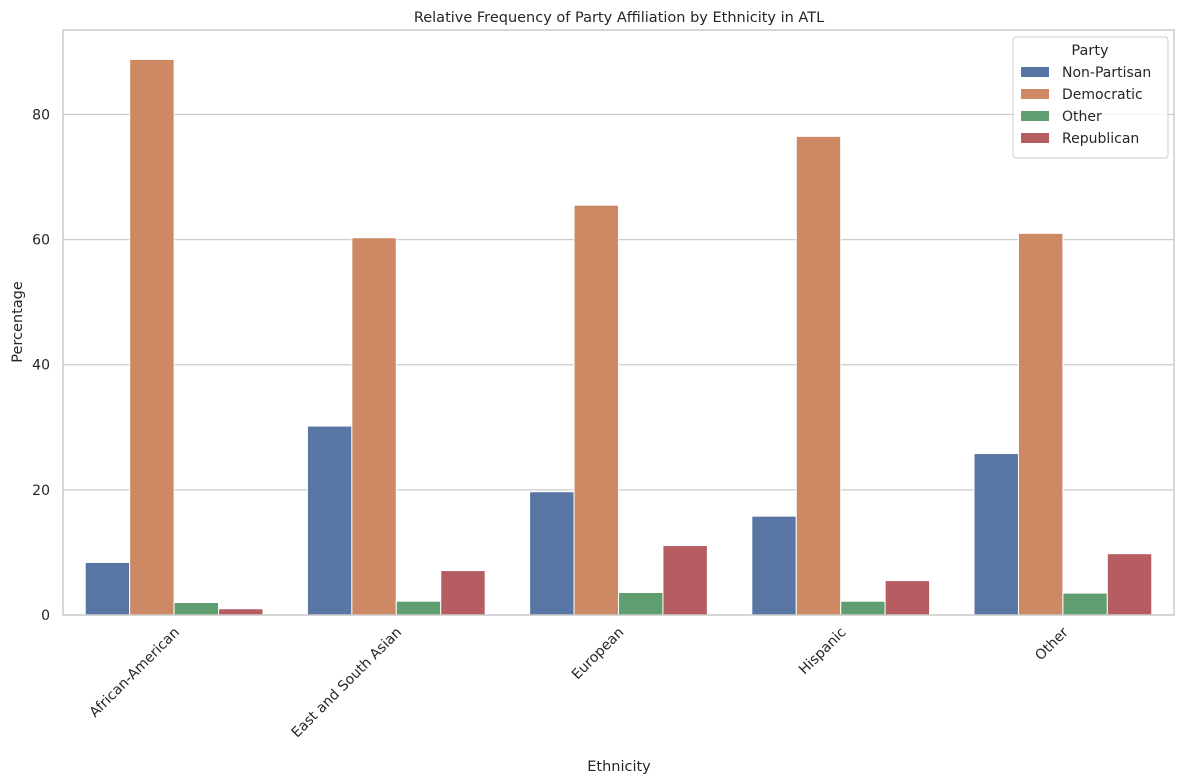  What do you see at coordinates (1106, 73) in the screenshot?
I see `legend-entry: Non-Partisan` at bounding box center [1106, 73].